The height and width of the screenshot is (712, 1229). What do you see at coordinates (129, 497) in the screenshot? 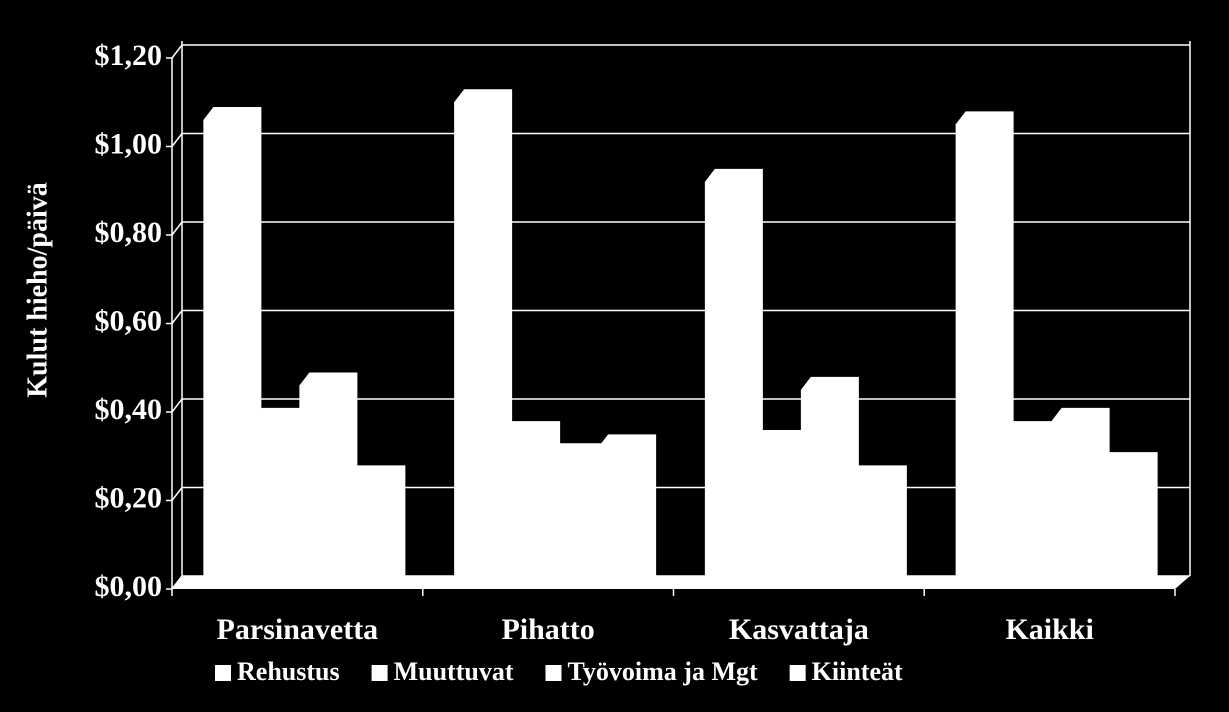
I see `y-tick-label: $0,20` at bounding box center [129, 497].